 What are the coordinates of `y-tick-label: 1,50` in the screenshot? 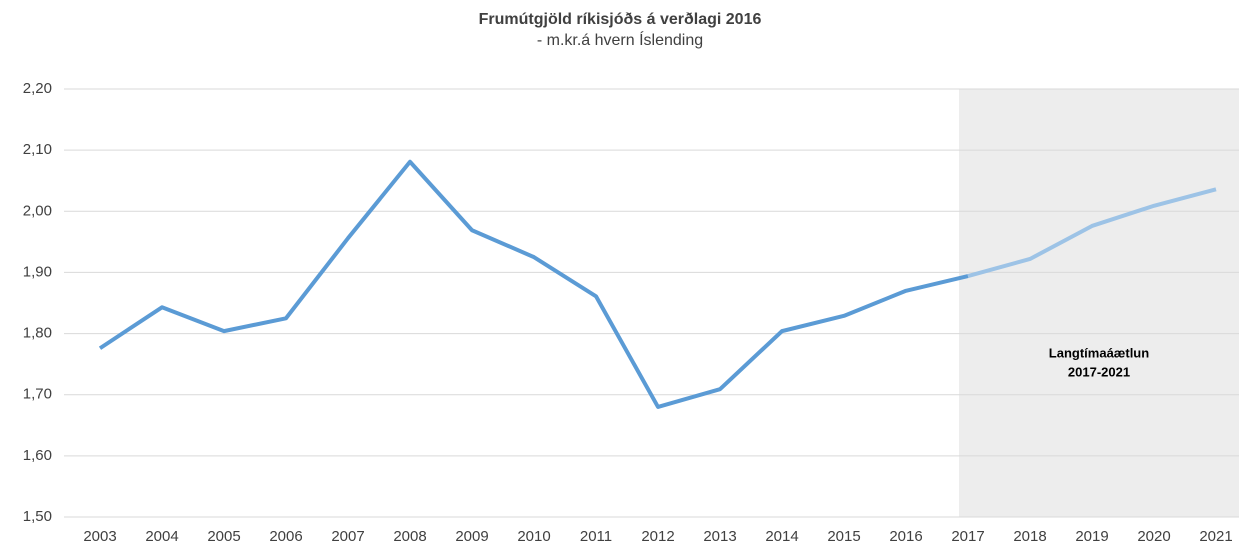 It's located at (37, 516).